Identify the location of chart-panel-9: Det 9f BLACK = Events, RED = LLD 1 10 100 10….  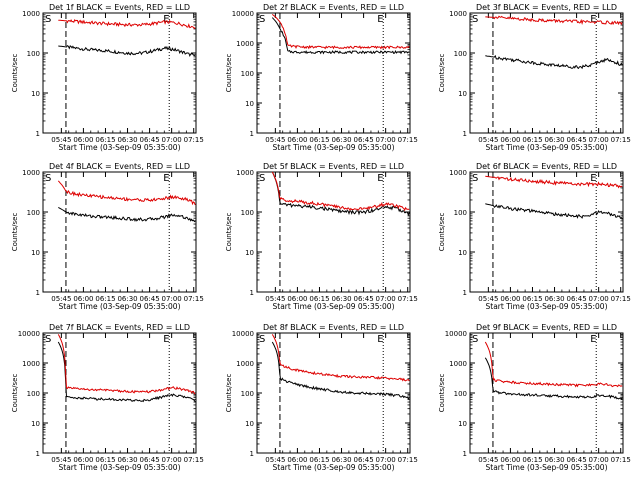
(534, 397).